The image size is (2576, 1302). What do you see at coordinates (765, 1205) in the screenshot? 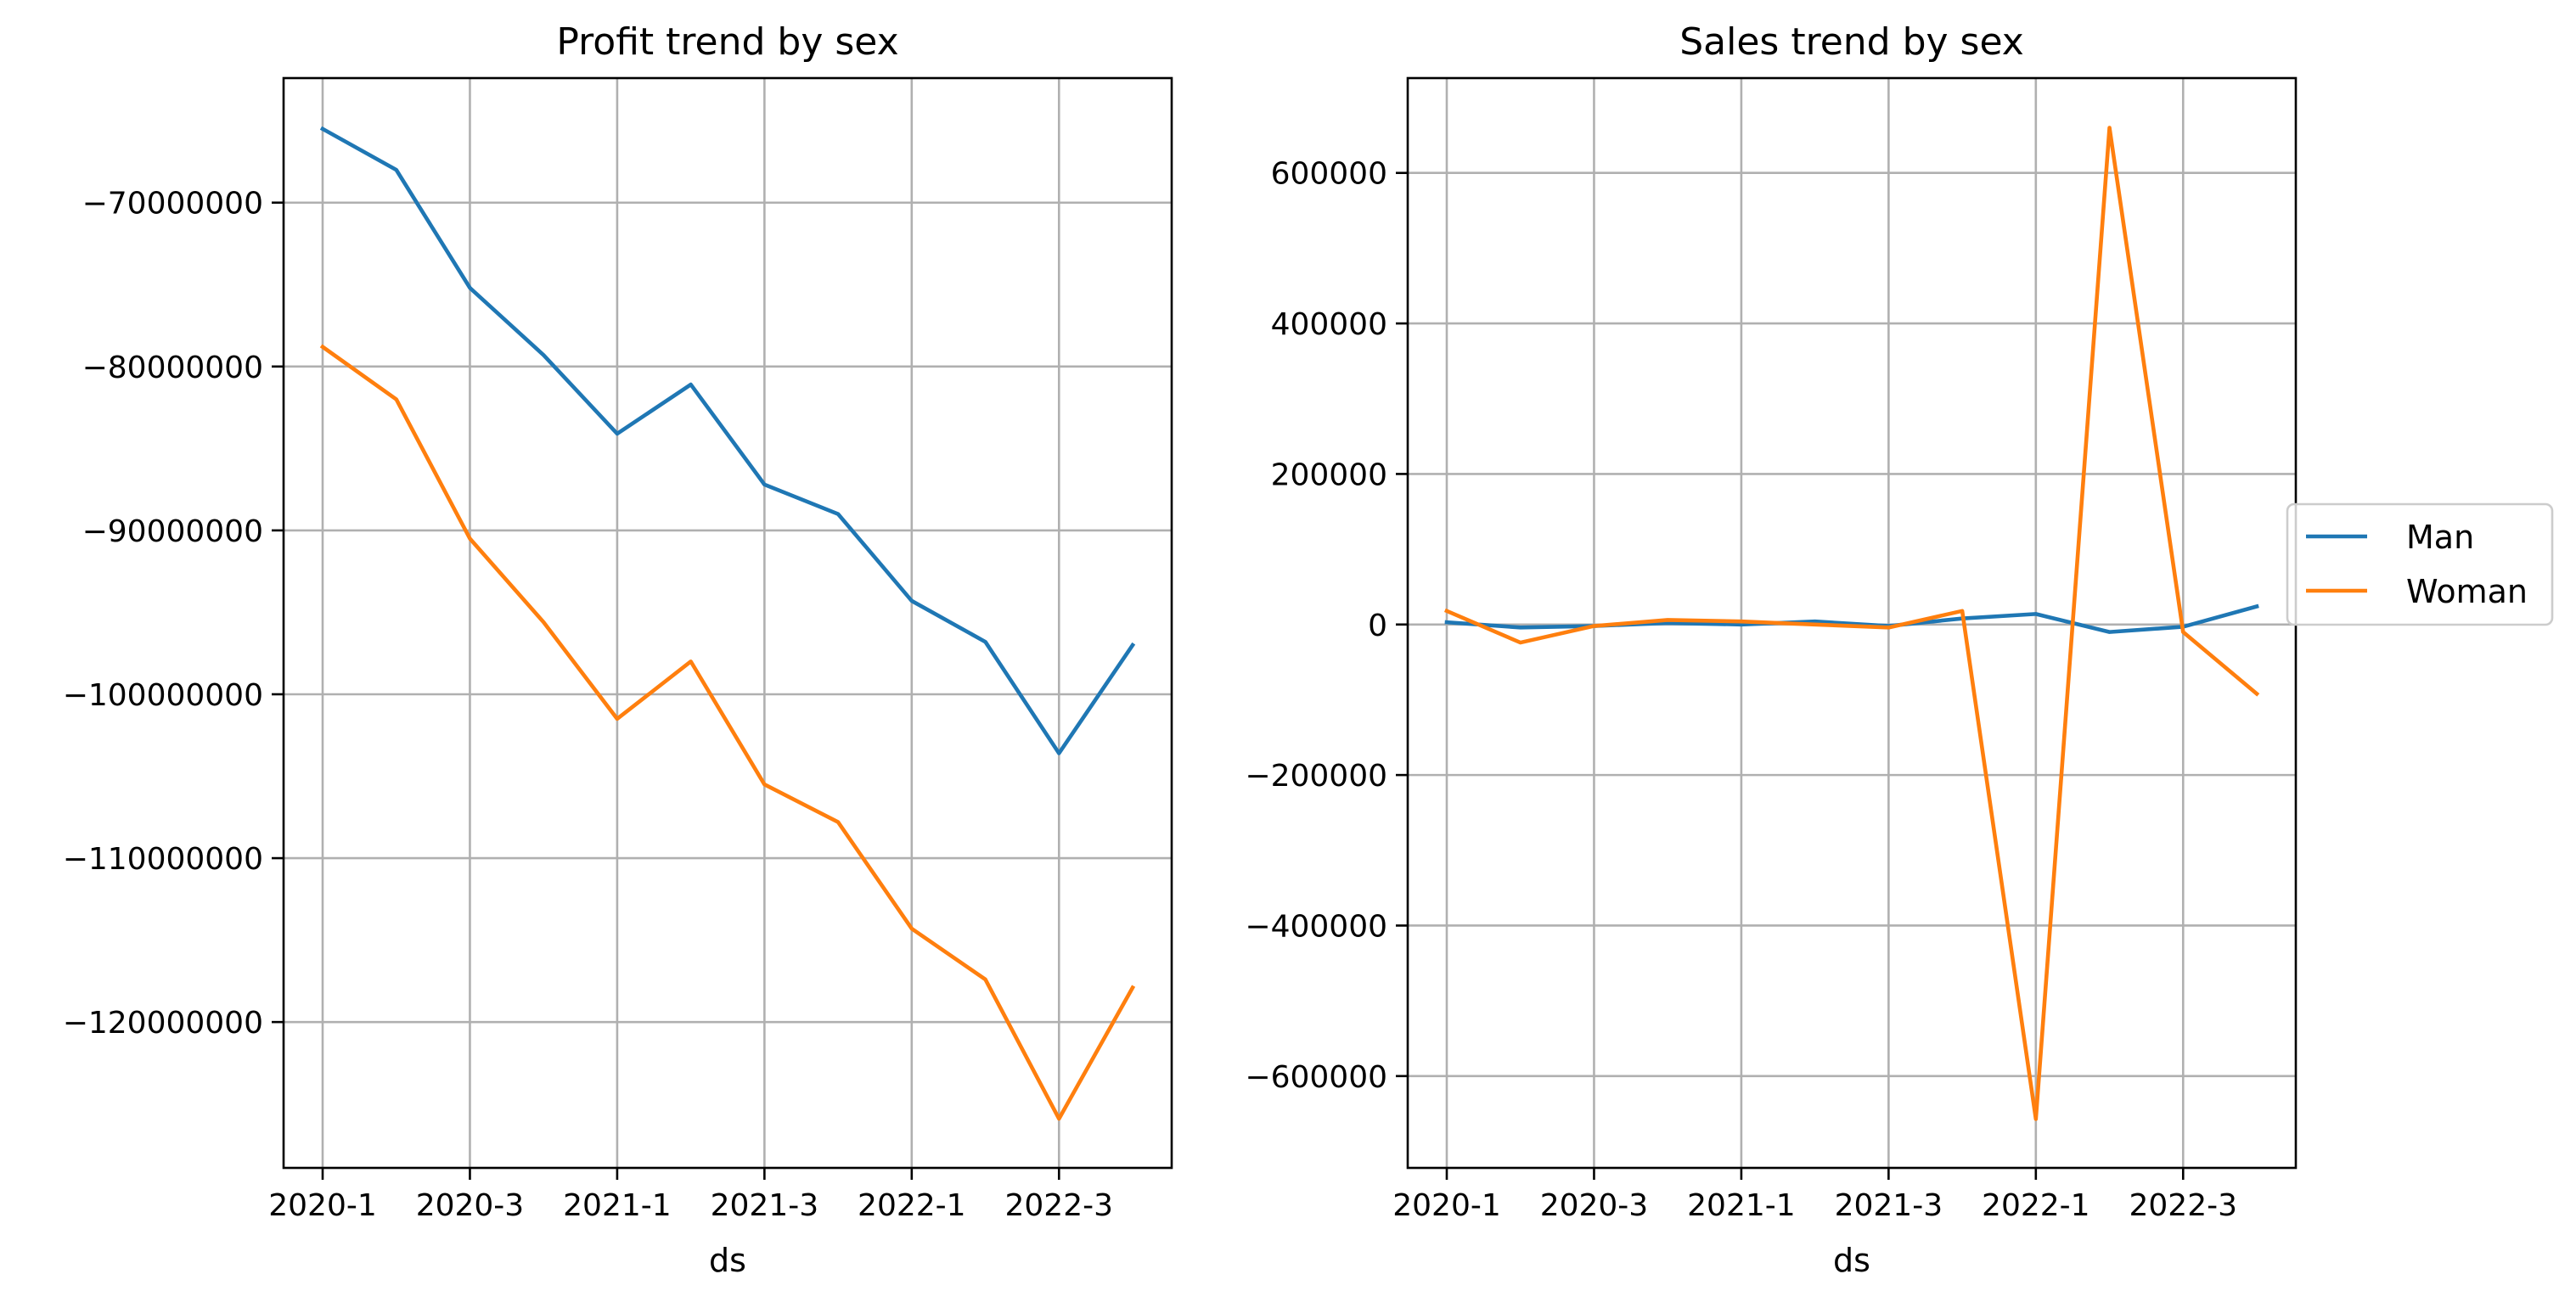
I see `profit-x-tick-label: 2021-3` at bounding box center [765, 1205].